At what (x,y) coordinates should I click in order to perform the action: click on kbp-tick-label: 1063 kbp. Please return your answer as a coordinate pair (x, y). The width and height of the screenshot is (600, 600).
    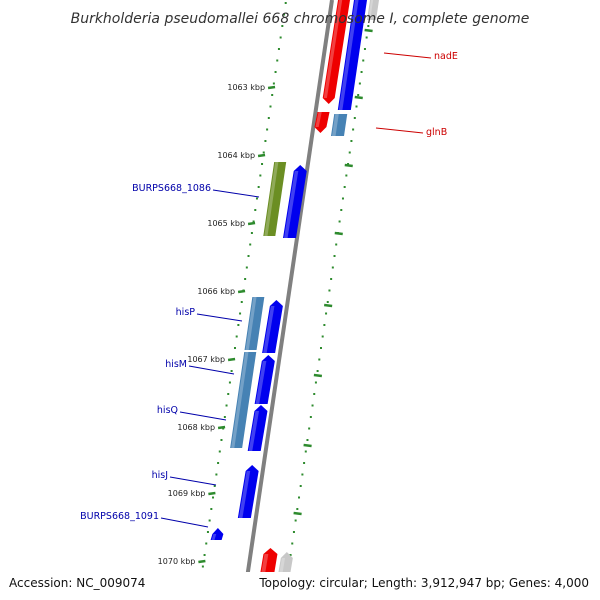
    Looking at the image, I should click on (246, 87).